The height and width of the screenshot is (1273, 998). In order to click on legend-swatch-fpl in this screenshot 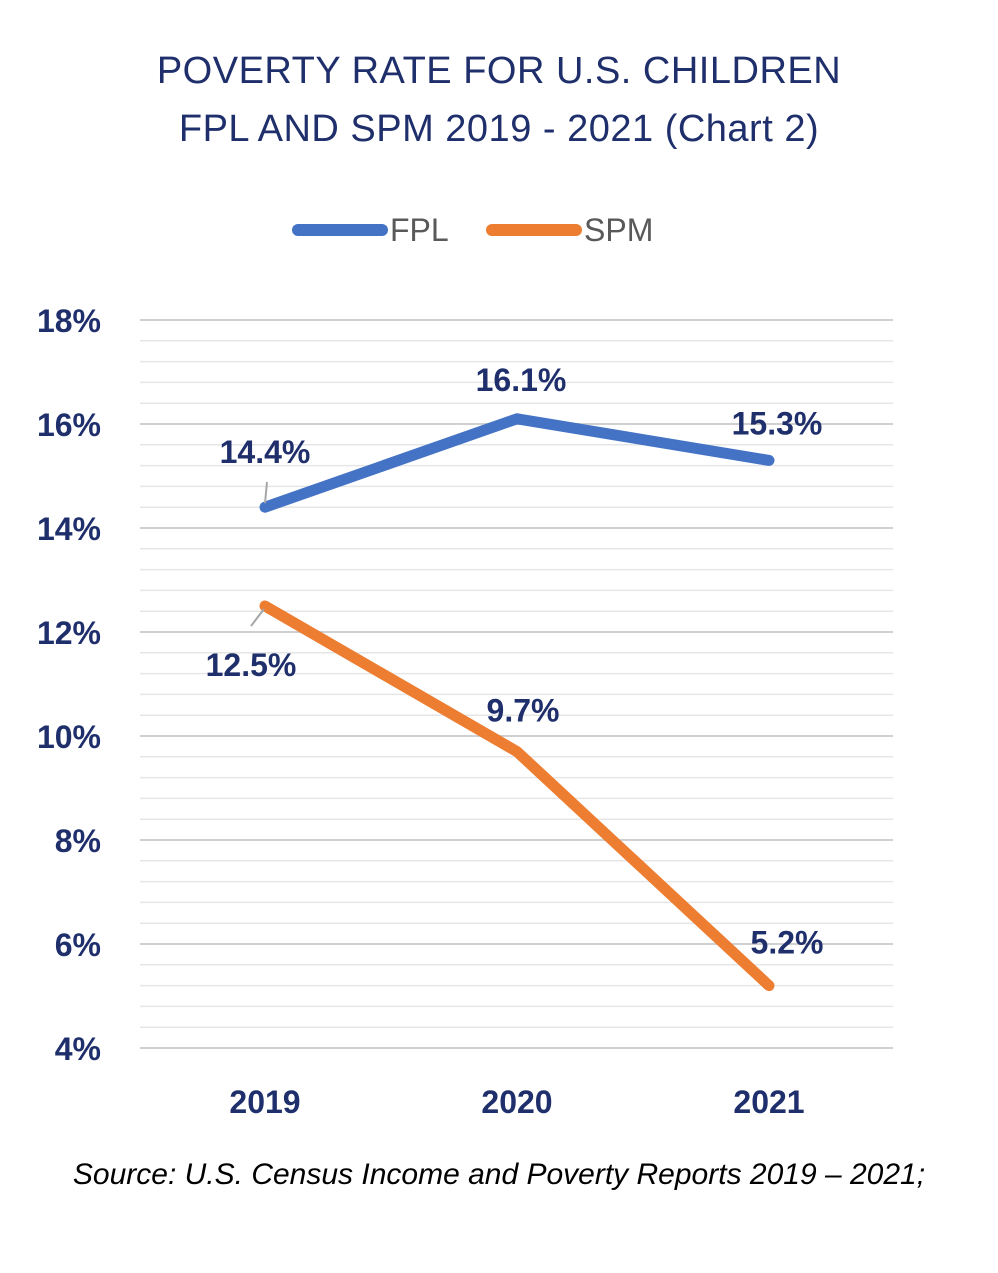, I will do `click(340, 230)`.